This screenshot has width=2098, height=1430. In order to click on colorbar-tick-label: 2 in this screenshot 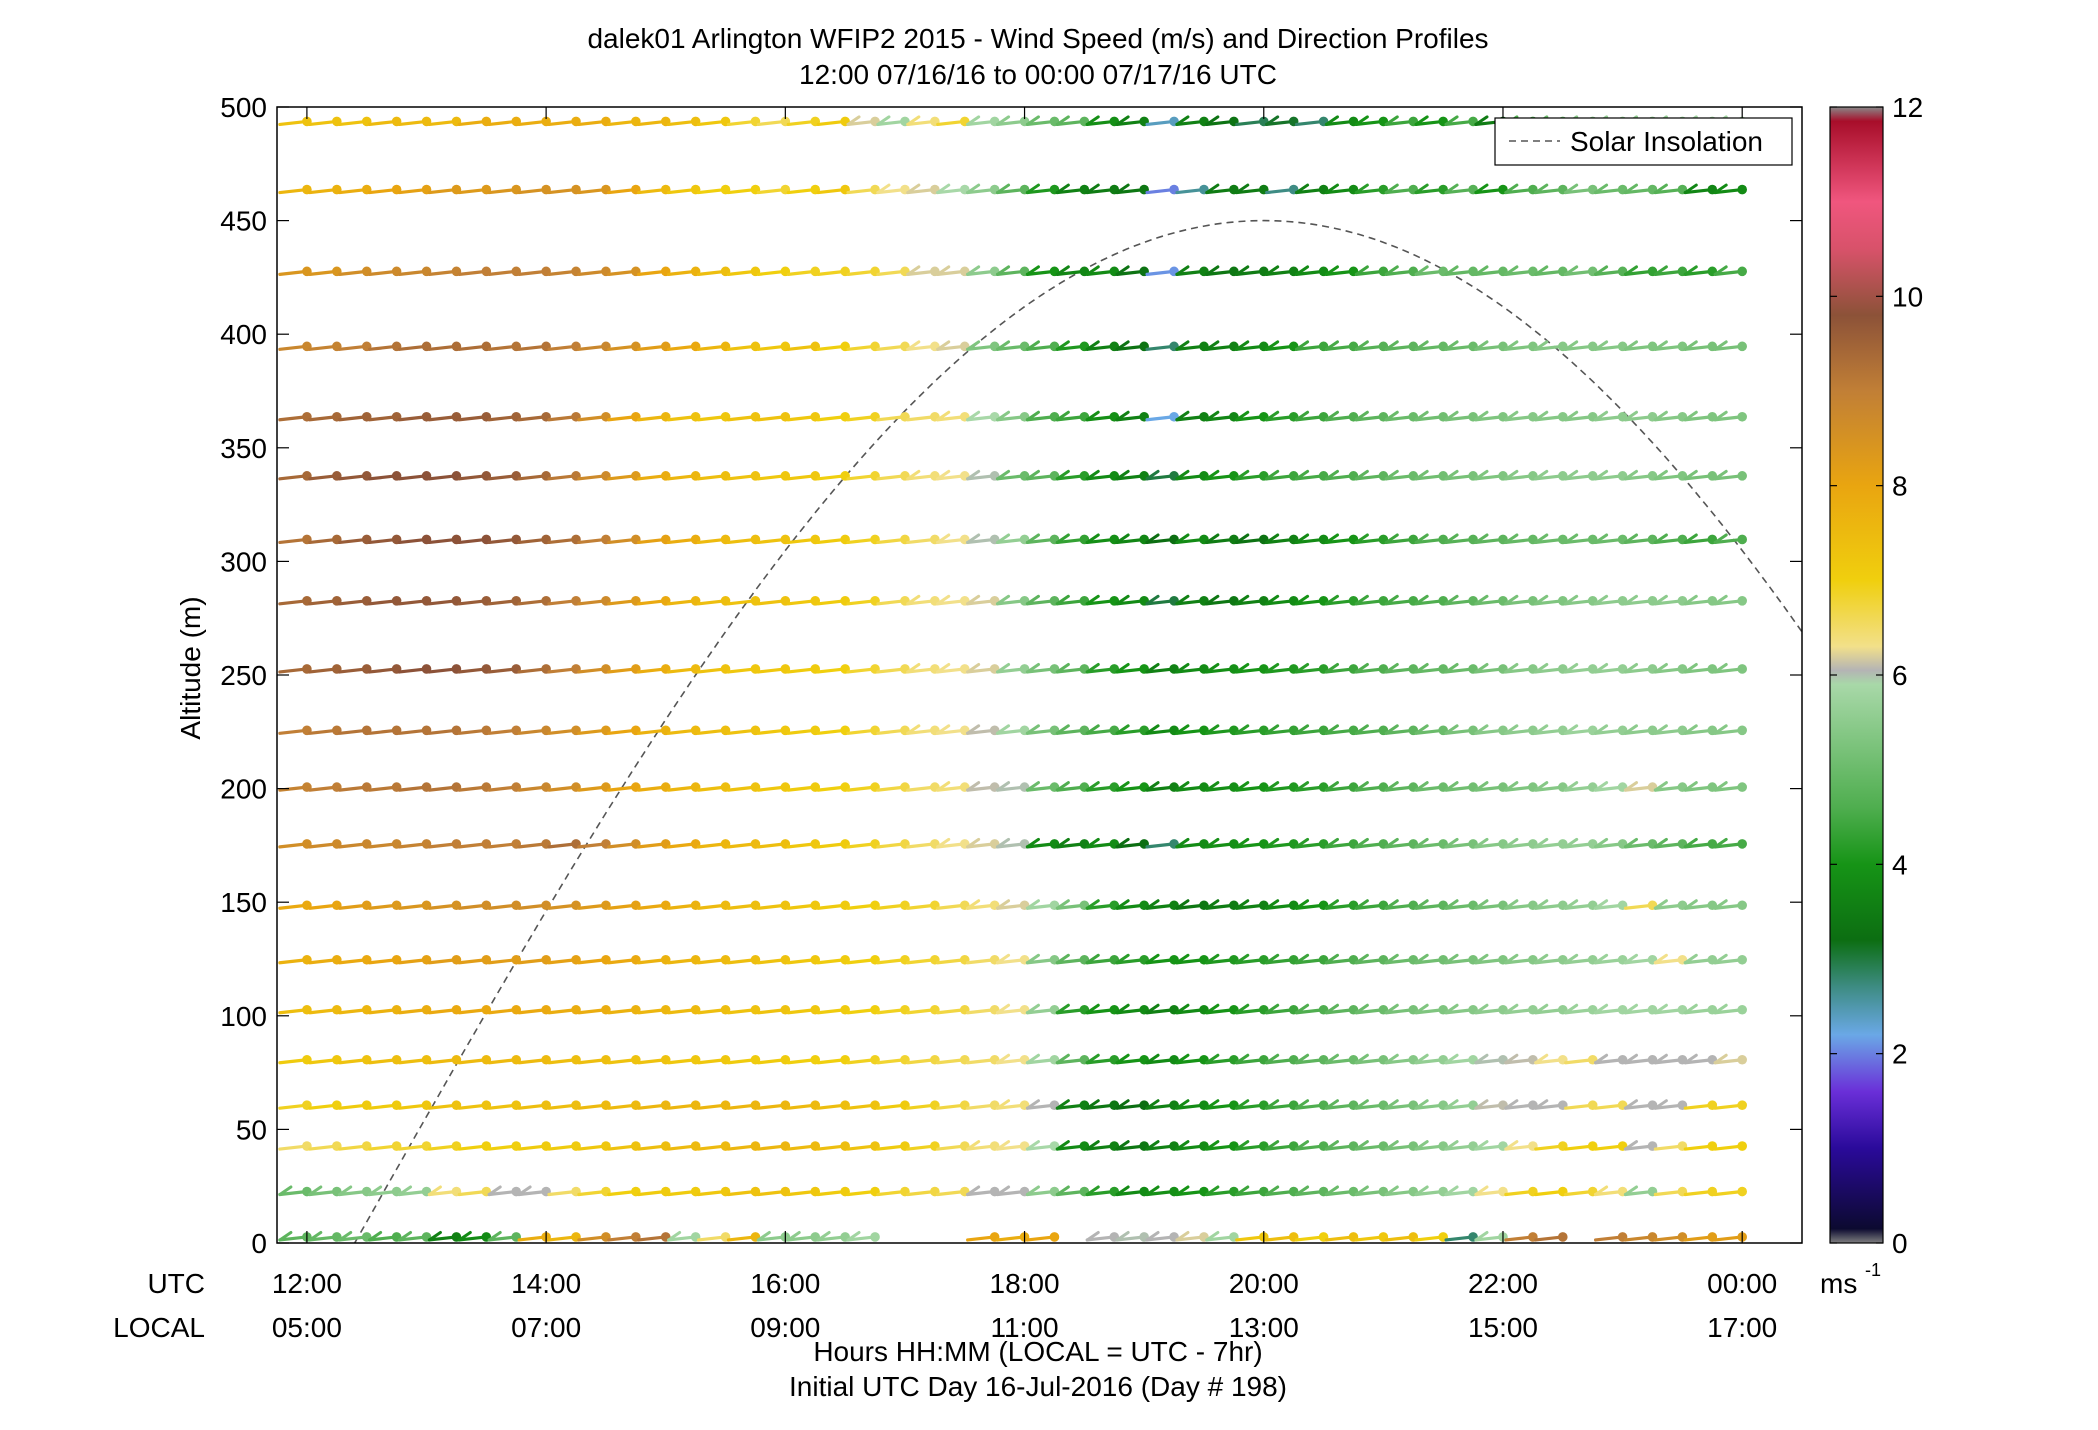, I will do `click(1900, 1054)`.